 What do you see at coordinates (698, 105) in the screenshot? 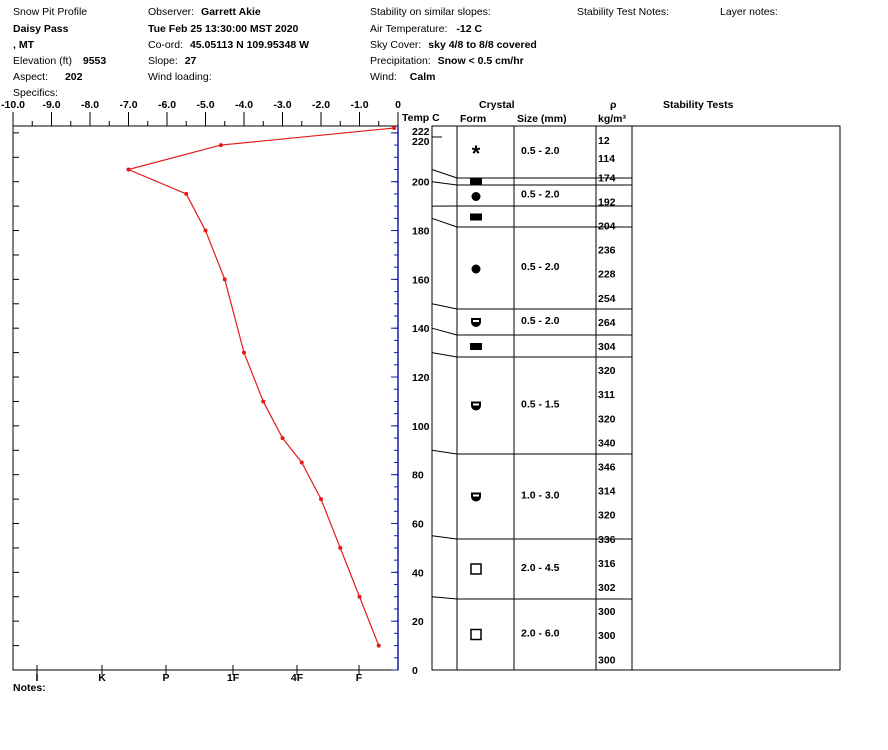
I see `stability-tests-header: Stability Tests` at bounding box center [698, 105].